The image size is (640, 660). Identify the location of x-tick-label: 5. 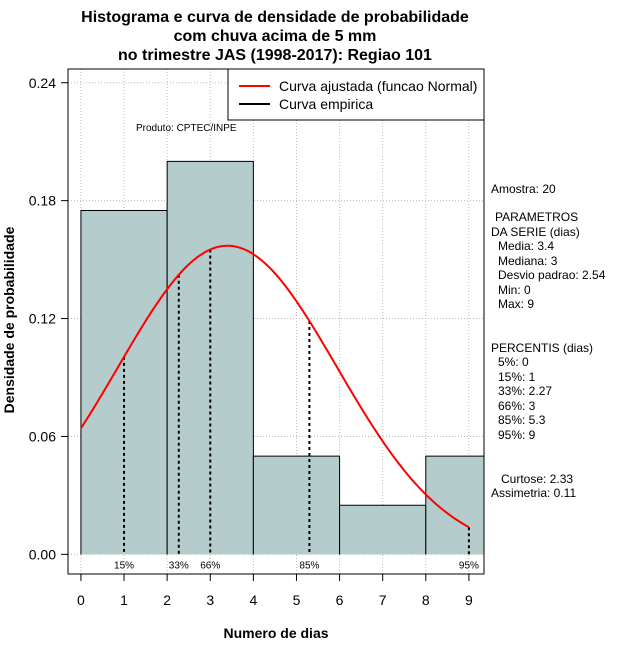
(297, 600).